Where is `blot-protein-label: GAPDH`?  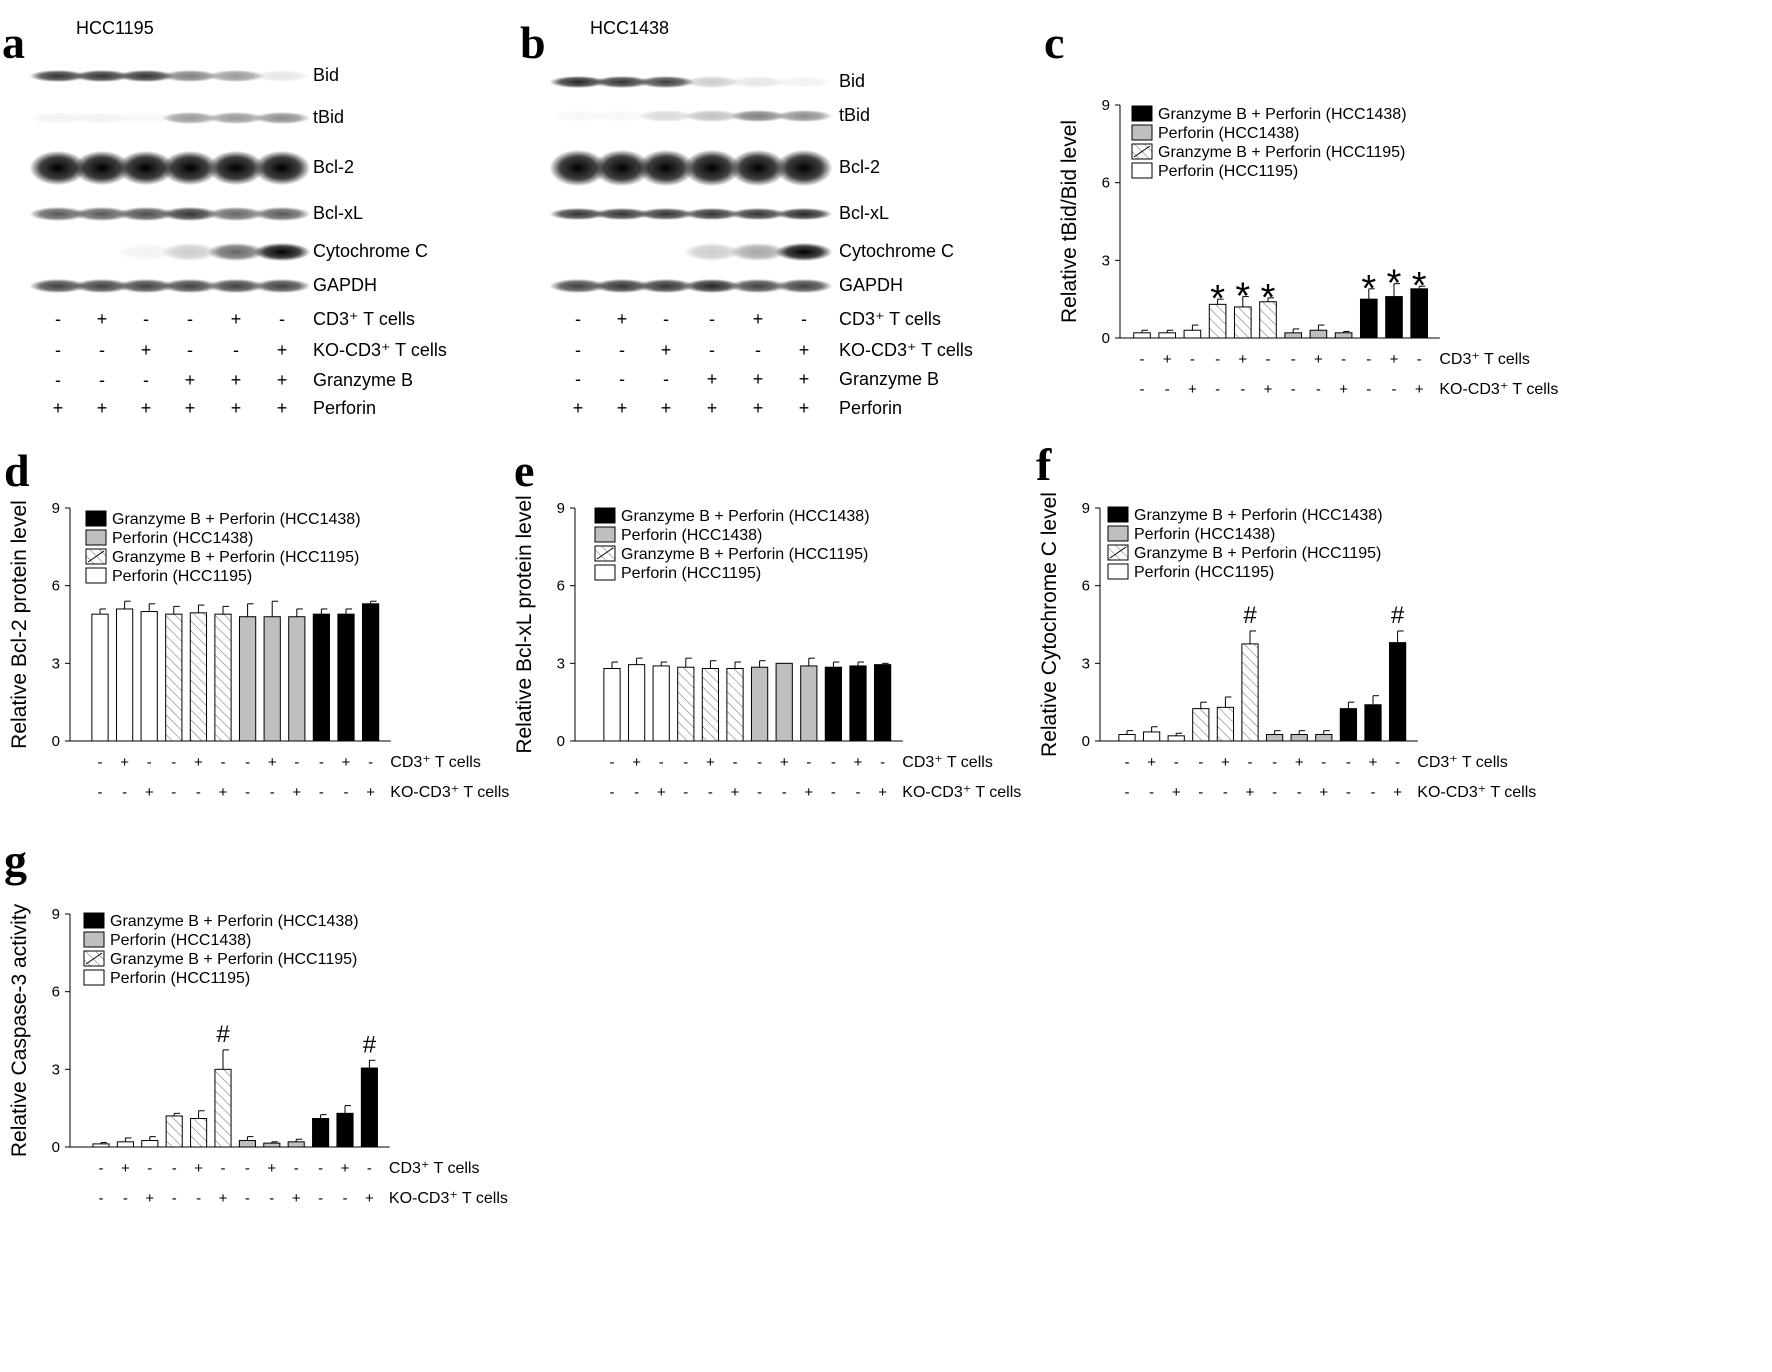 blot-protein-label: GAPDH is located at coordinates (345, 285).